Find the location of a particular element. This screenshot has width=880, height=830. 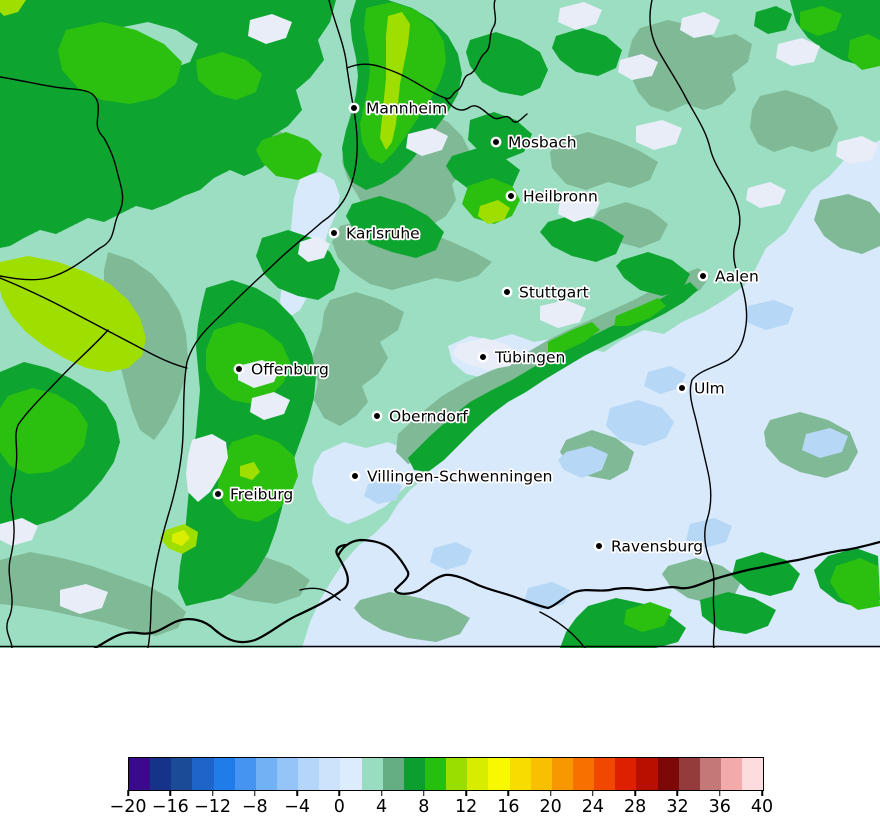

city-label: Heilbronn is located at coordinates (560, 197).